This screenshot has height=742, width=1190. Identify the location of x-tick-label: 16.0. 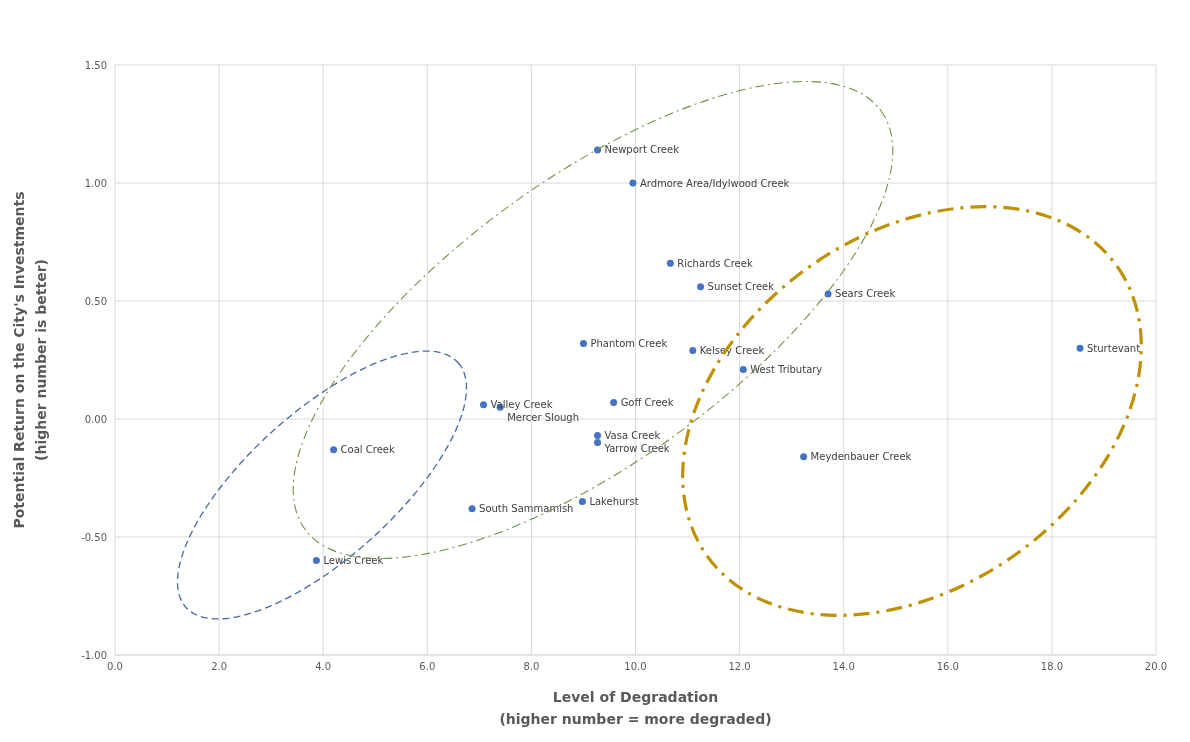
(947, 667).